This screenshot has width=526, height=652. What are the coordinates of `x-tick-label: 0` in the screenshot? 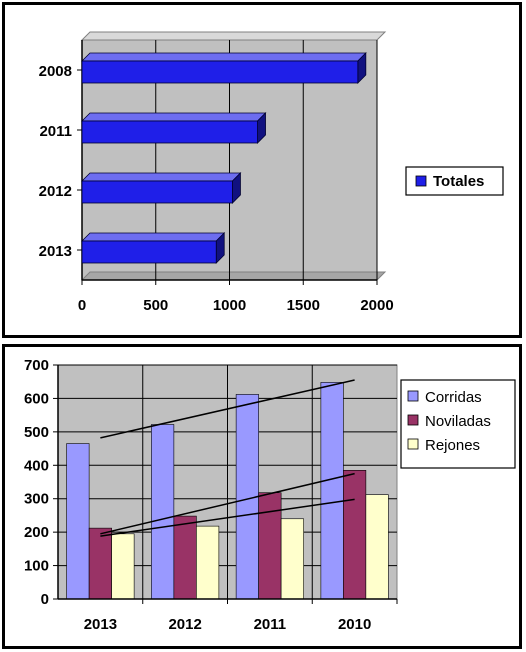 It's located at (82, 305).